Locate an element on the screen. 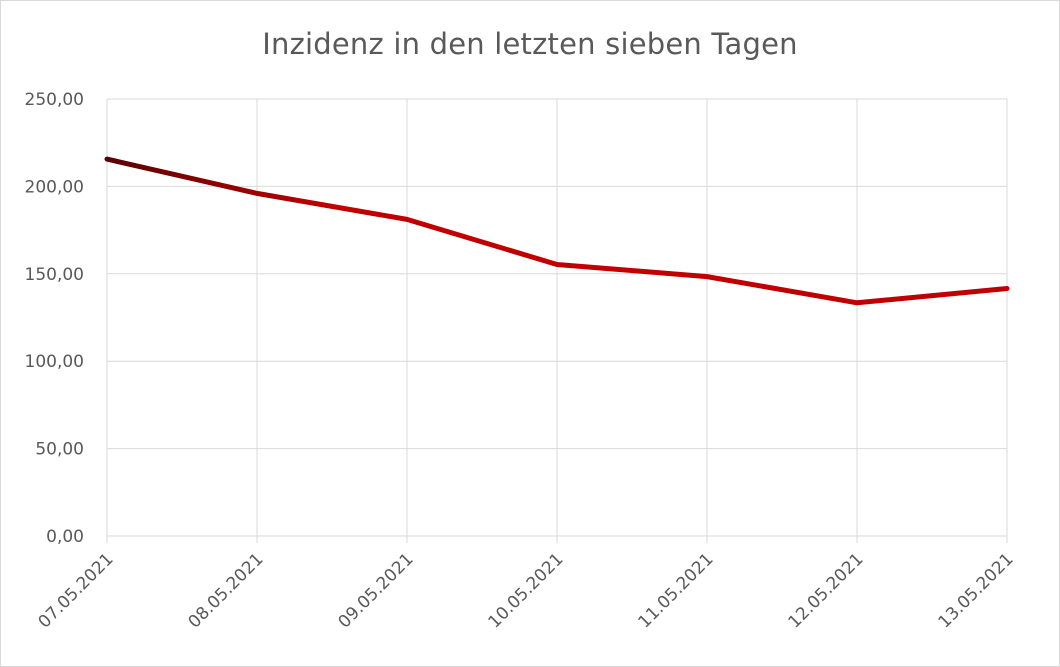 The width and height of the screenshot is (1060, 667). x-tick-label: 10.05.2021 is located at coordinates (526, 590).